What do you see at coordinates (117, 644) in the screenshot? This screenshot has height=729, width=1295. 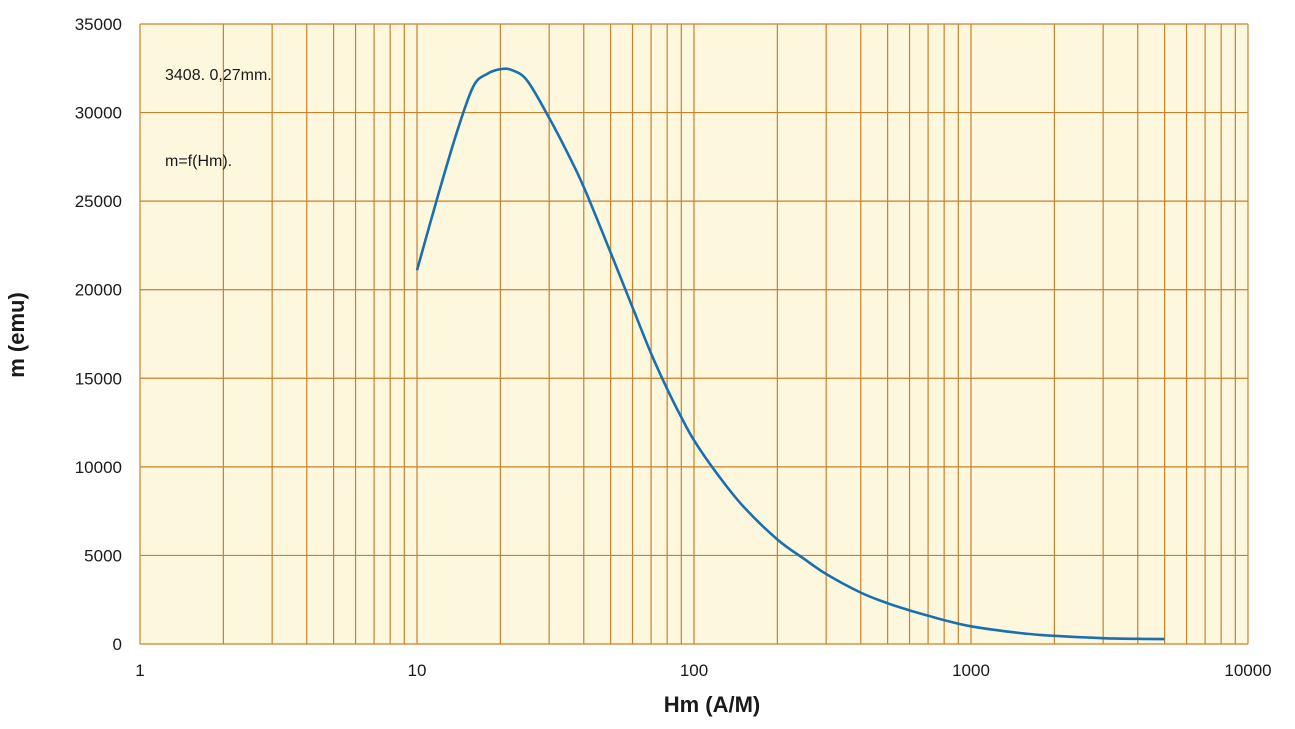 I see `y-tick-label: 0` at bounding box center [117, 644].